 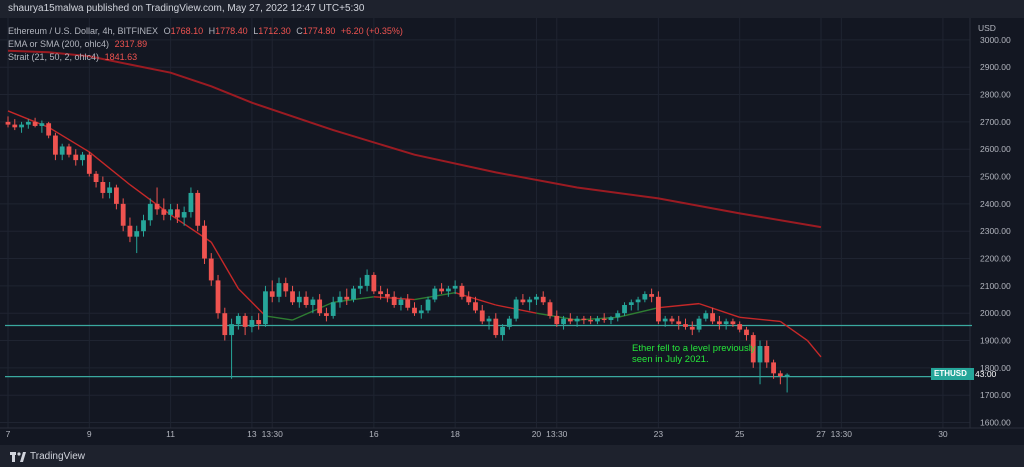 What do you see at coordinates (205, 57) in the screenshot?
I see `legend-strait-row: Strait (21, 50, 2, ohlc4) 1841.63` at bounding box center [205, 57].